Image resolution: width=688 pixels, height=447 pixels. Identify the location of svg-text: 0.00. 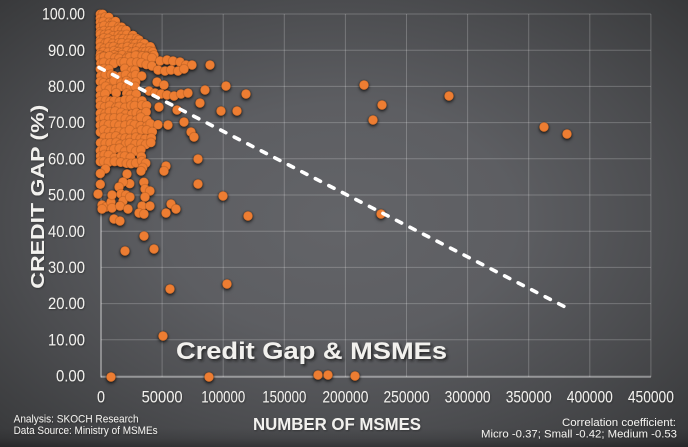
(70, 377).